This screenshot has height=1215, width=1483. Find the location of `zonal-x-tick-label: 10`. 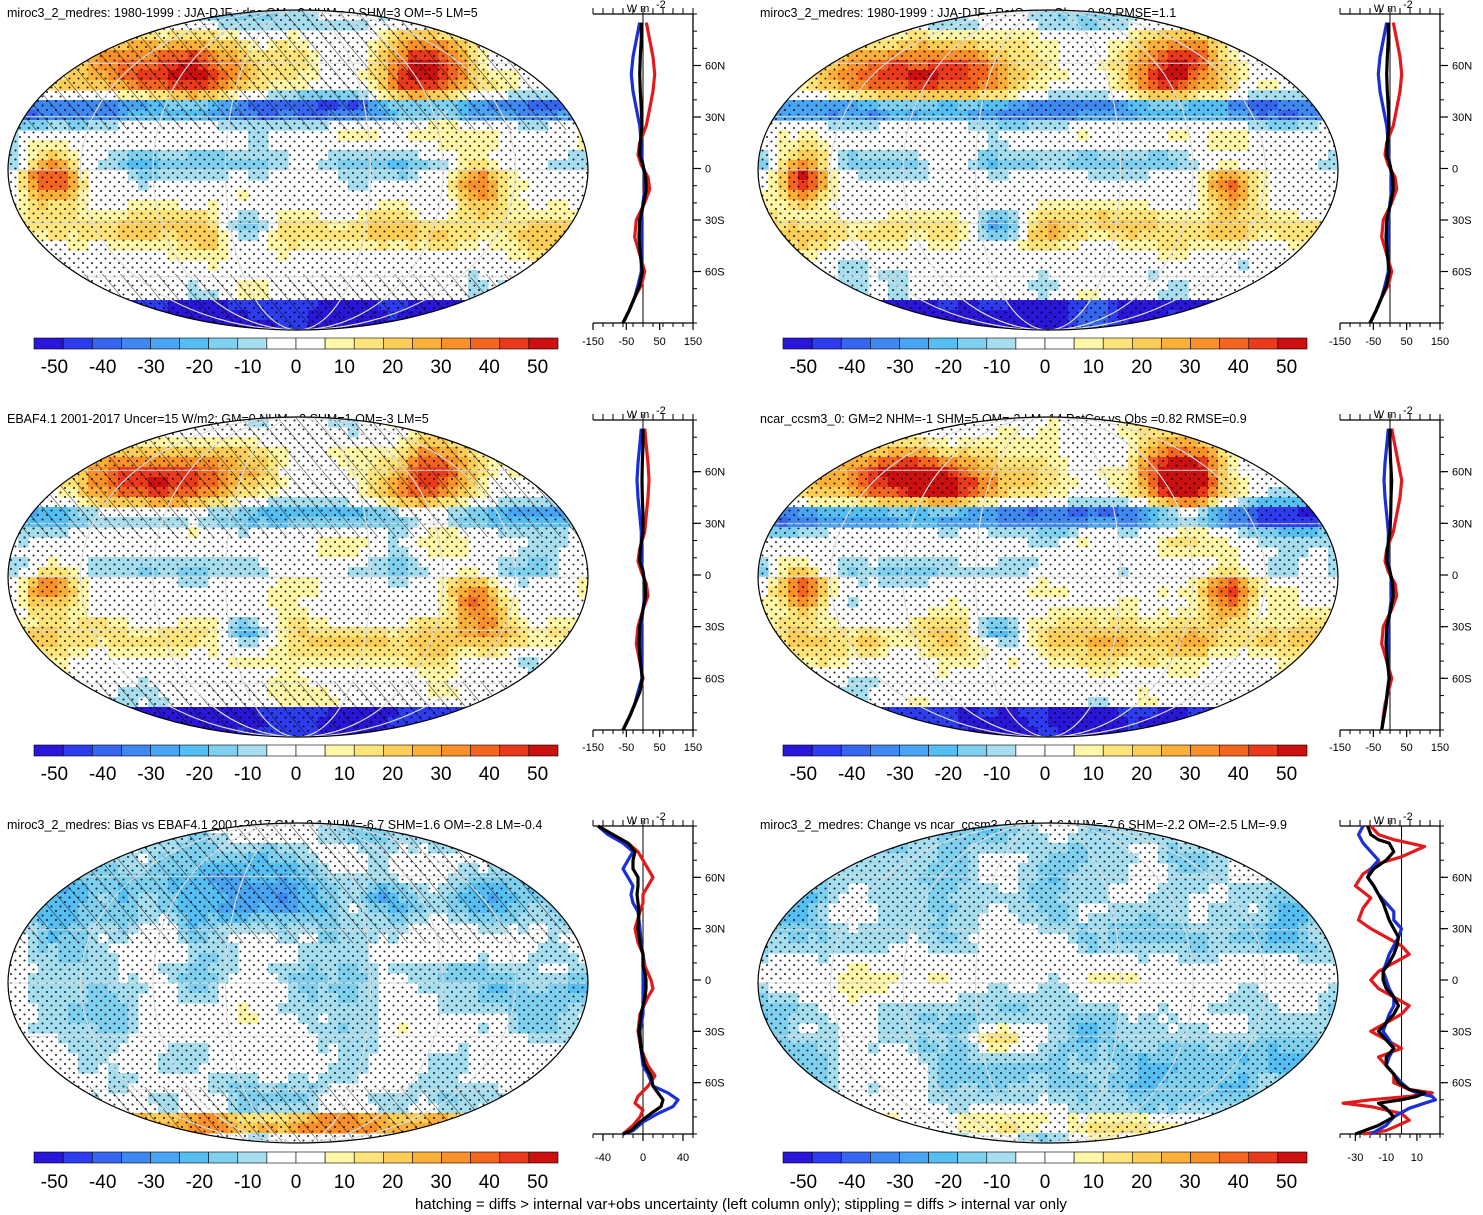

zonal-x-tick-label: 10 is located at coordinates (1417, 1158).